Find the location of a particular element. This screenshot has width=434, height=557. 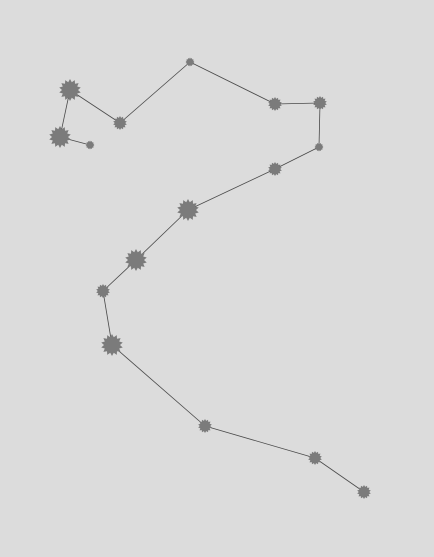

node-n7 is located at coordinates (320, 103).